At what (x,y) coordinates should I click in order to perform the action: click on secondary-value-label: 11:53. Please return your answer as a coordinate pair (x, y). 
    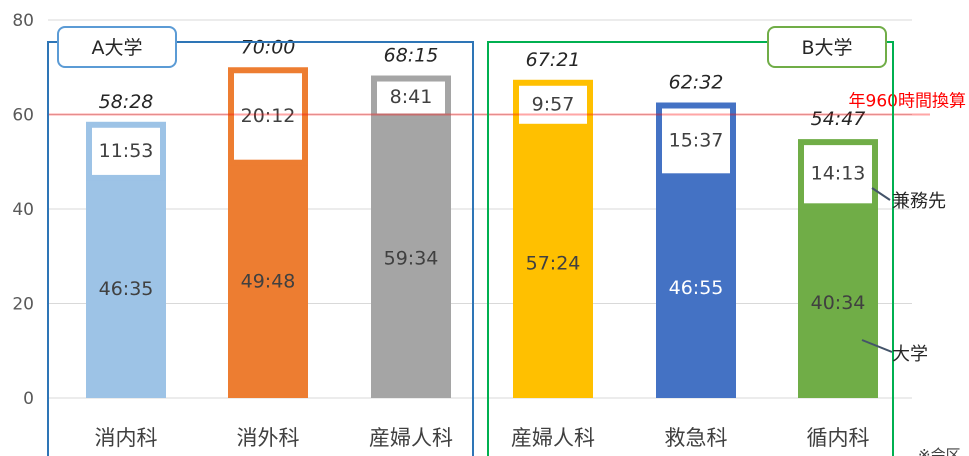
    Looking at the image, I should click on (126, 151).